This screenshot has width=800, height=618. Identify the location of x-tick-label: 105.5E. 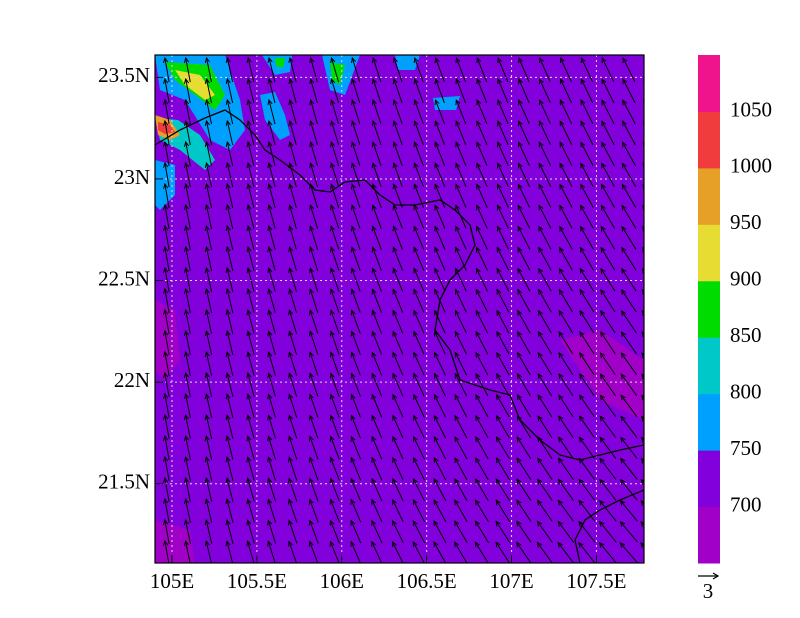
(257, 581).